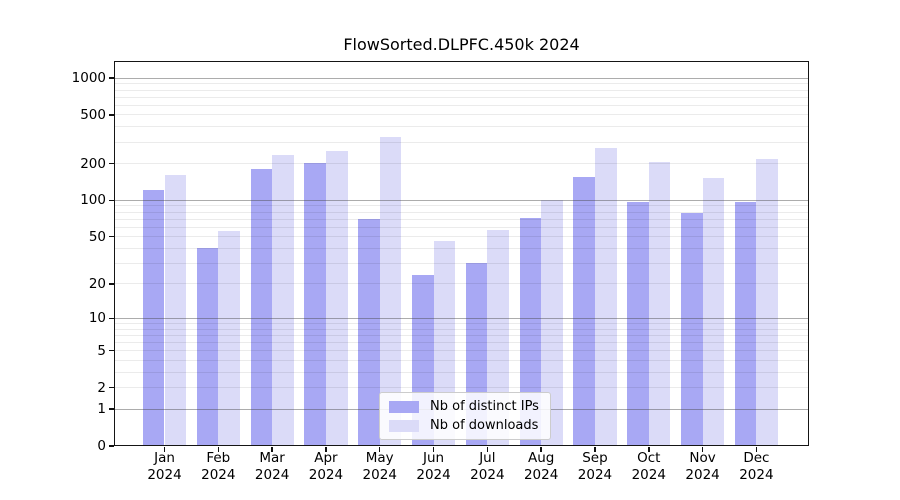  Describe the element at coordinates (702, 449) in the screenshot. I see `x-tick-mark-nov` at that location.